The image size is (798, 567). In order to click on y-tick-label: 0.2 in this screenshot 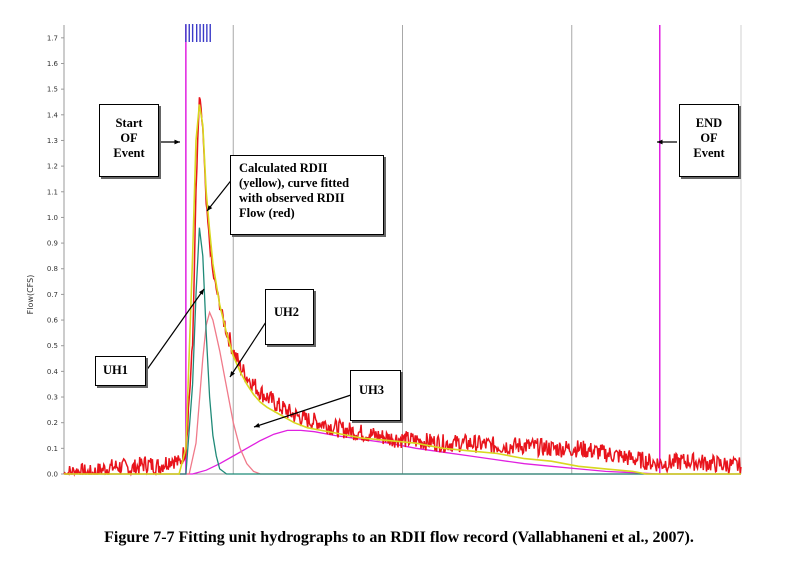, I will do `click(52, 423)`.